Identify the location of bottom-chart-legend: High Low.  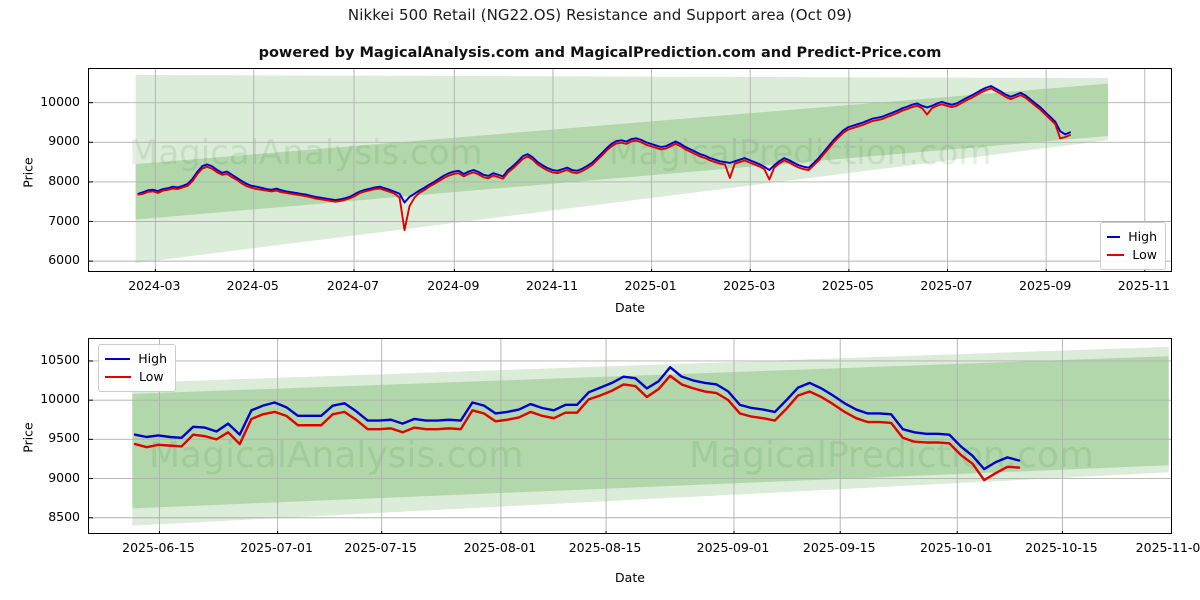
(137, 368).